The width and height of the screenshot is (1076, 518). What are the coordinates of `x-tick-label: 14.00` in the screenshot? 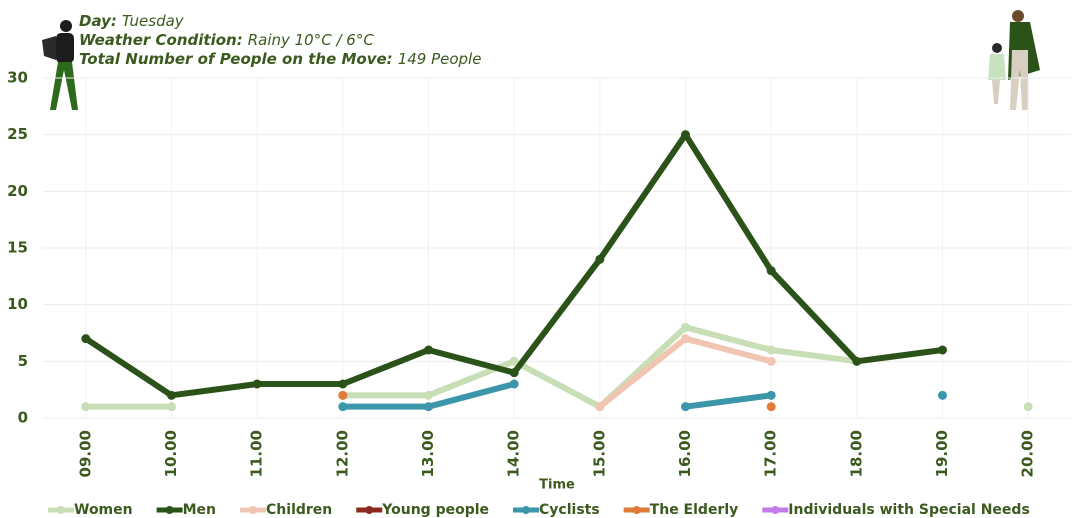 It's located at (514, 453).